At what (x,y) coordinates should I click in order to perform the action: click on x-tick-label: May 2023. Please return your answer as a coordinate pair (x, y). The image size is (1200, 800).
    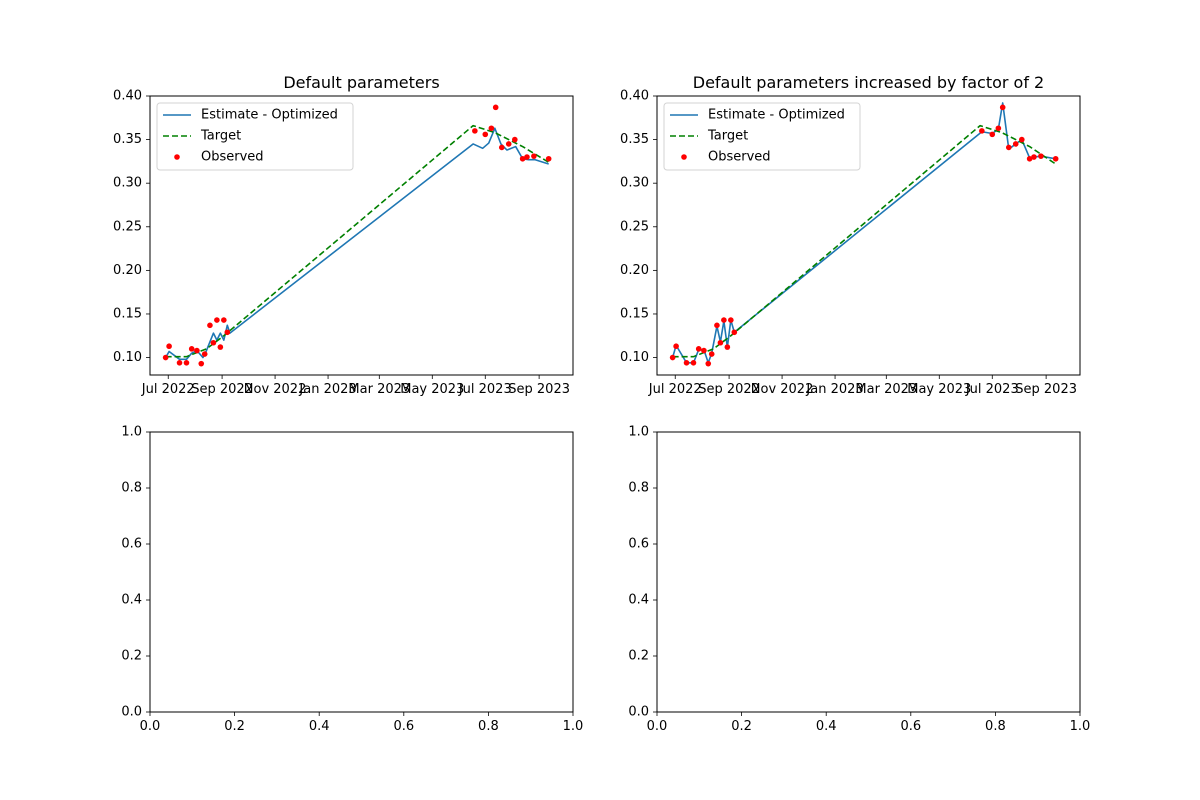
    Looking at the image, I should click on (432, 389).